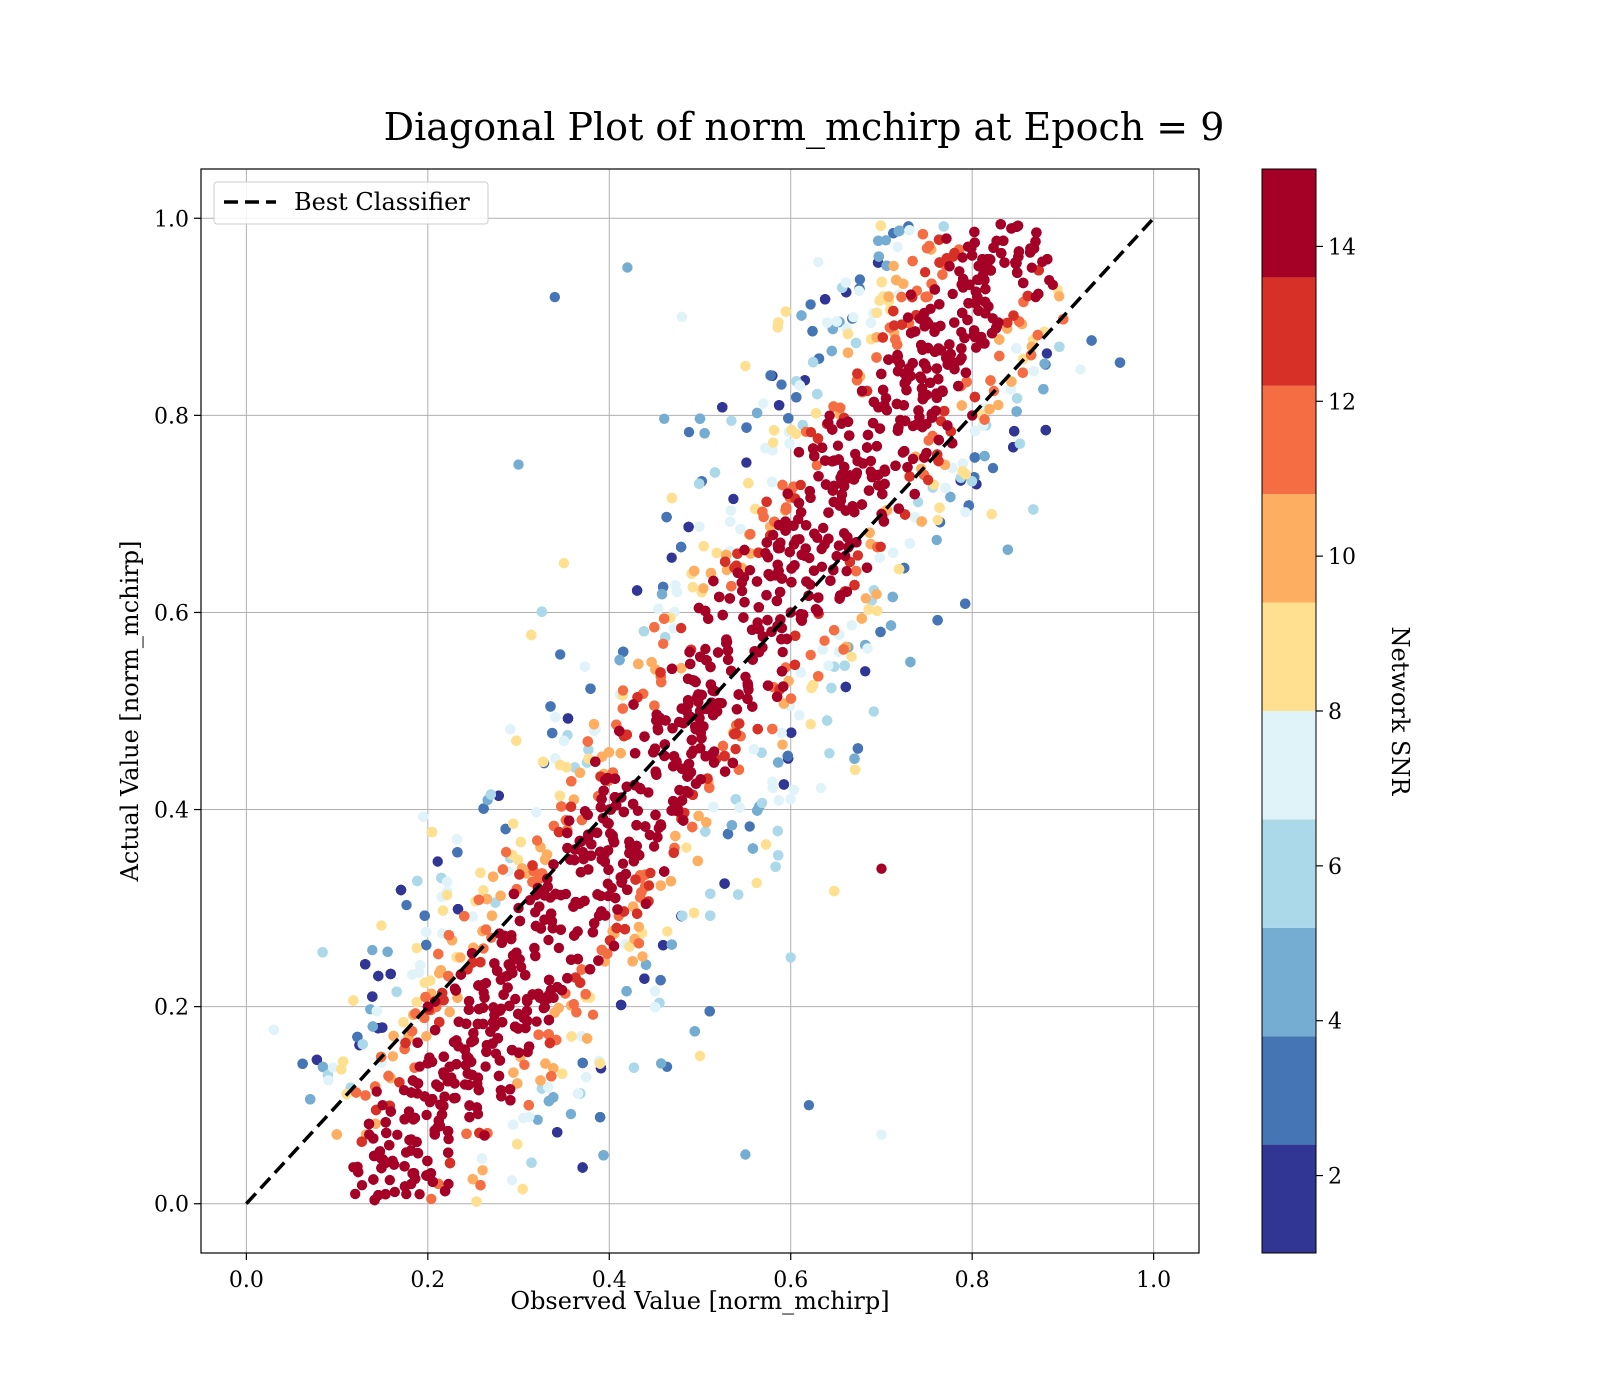 This screenshot has width=1600, height=1400. What do you see at coordinates (700, 1273) in the screenshot?
I see `x-axis-ticks: 0.0 0.2 0.4 0.6 0.8 1.0` at bounding box center [700, 1273].